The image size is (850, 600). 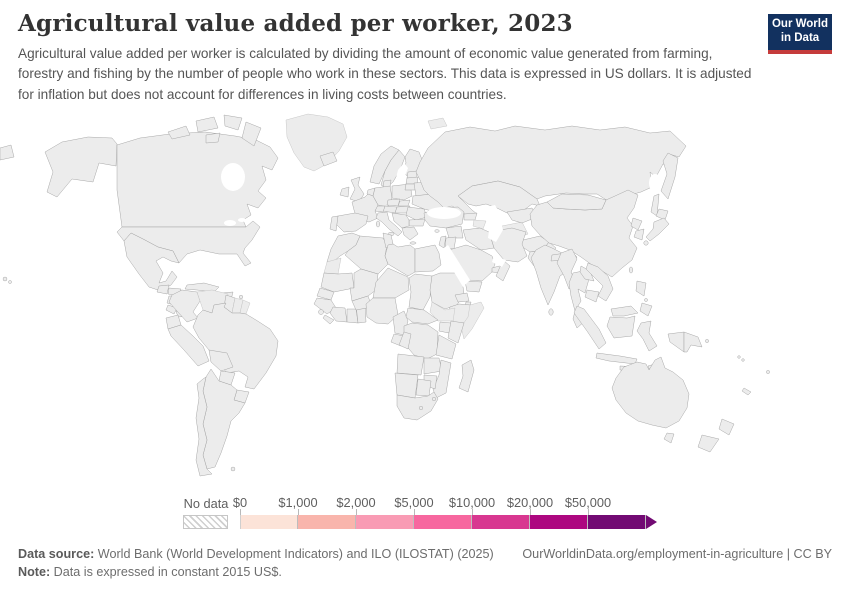 What do you see at coordinates (657, 229) in the screenshot?
I see `island-honshu` at bounding box center [657, 229].